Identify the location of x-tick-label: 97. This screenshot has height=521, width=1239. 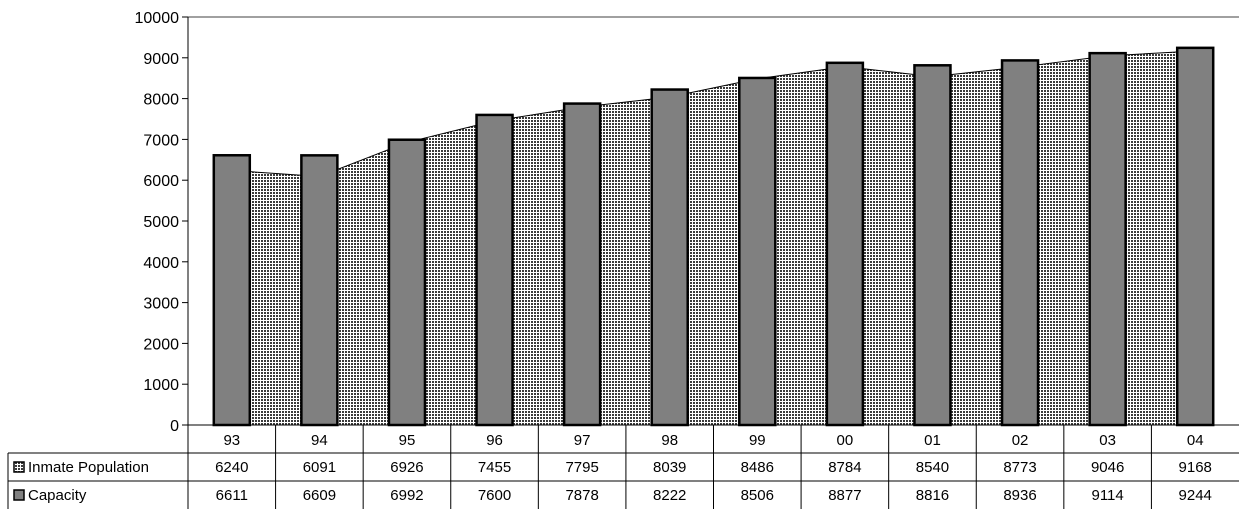
(582, 440).